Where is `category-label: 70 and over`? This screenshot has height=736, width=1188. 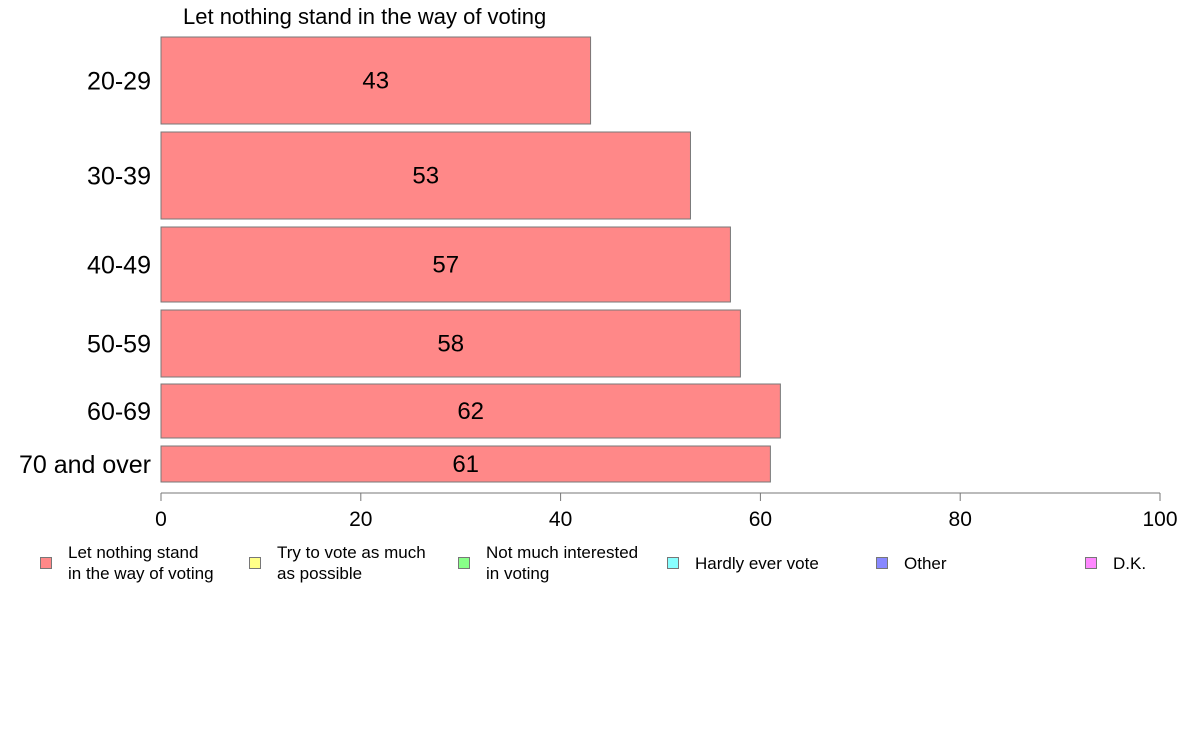
category-label: 70 and over is located at coordinates (85, 465).